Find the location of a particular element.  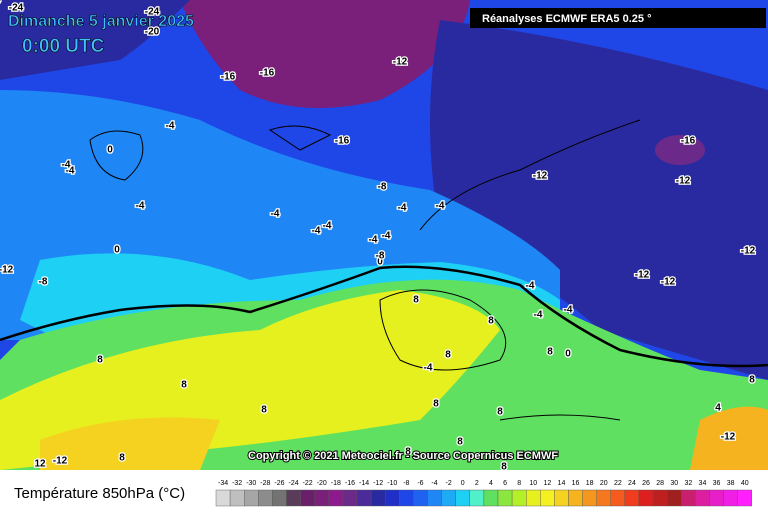

legend-label: 22 is located at coordinates (618, 483).